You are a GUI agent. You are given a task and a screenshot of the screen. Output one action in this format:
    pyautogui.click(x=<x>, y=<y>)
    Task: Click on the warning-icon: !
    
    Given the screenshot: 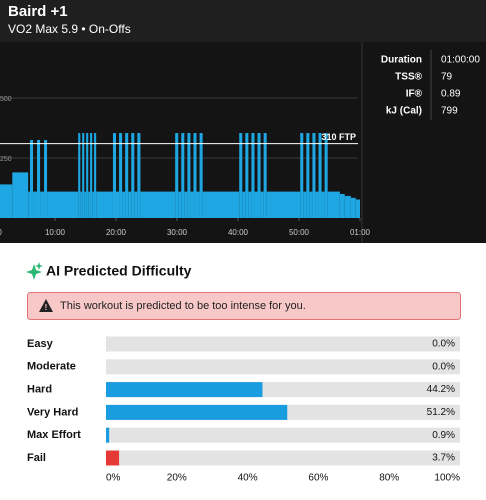 What is the action you would take?
    pyautogui.click(x=46, y=305)
    